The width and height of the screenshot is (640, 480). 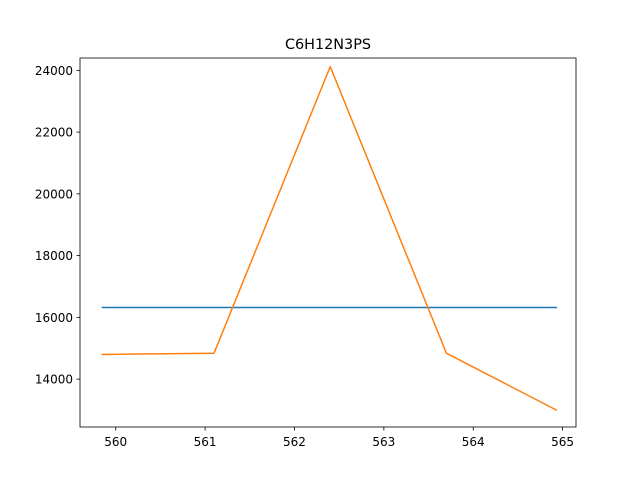 What do you see at coordinates (383, 442) in the screenshot?
I see `x-tick-label: 563` at bounding box center [383, 442].